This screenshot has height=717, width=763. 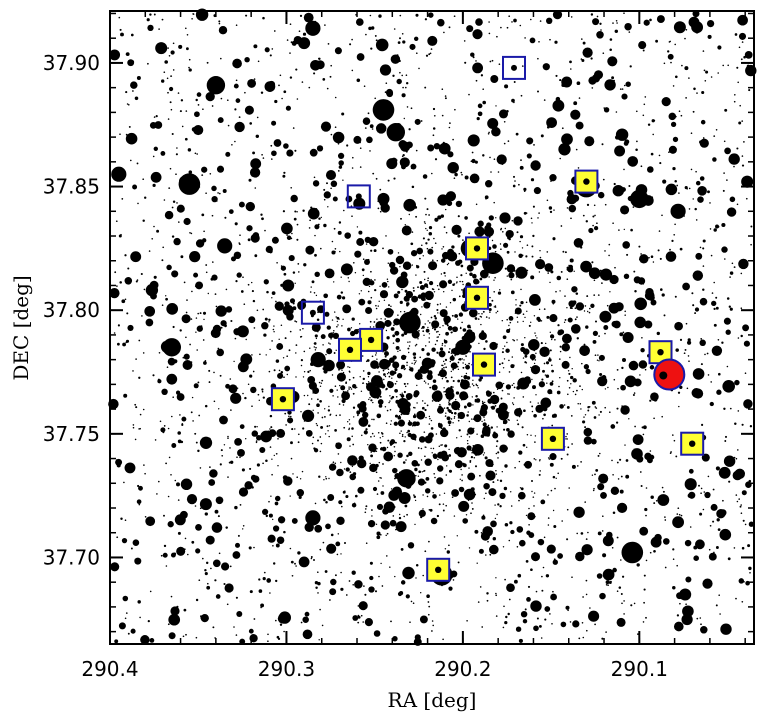 I want to click on y-axis-title: DEC [deg], so click(x=21, y=327).